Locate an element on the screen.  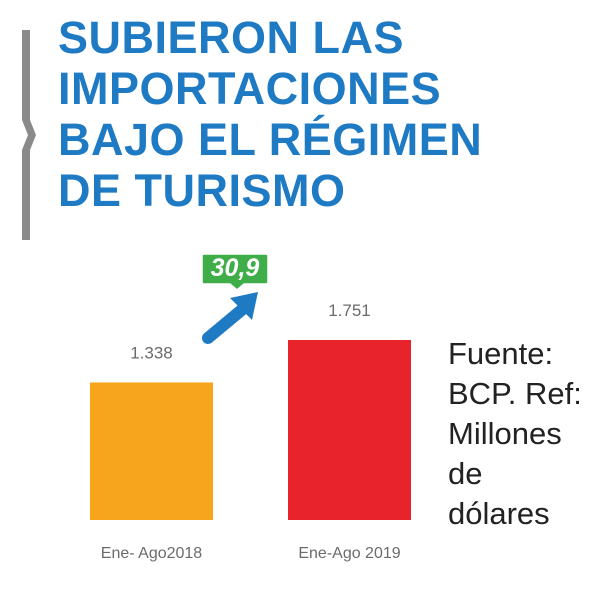
source-note: Fuente: BCP. Ref: Millones de dólares is located at coordinates (523, 434).